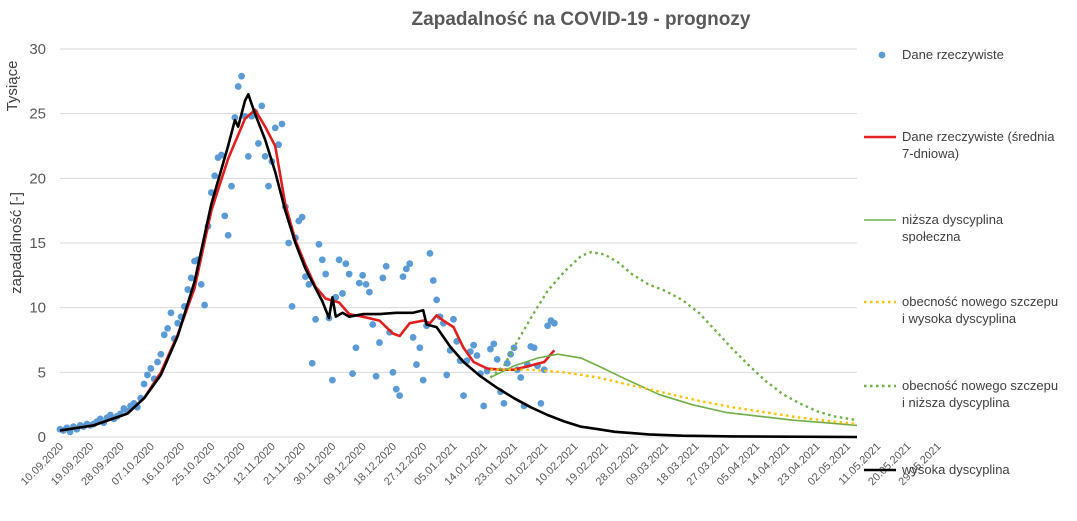  Describe the element at coordinates (42, 372) in the screenshot. I see `y-tick-label: 5` at that location.